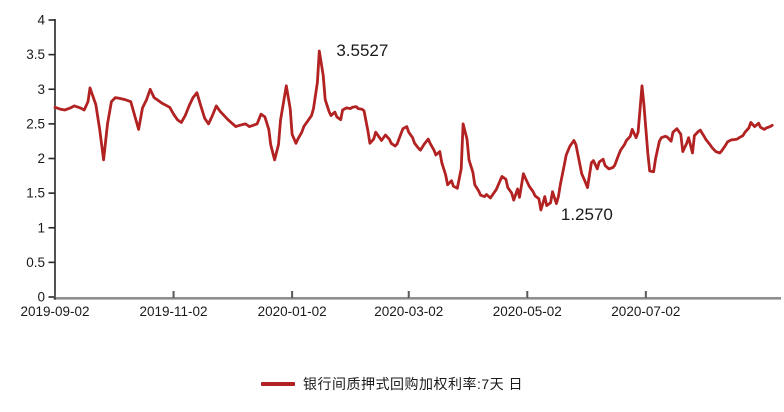 Image resolution: width=784 pixels, height=412 pixels. What do you see at coordinates (527, 311) in the screenshot?
I see `x-tick-label: 2020-05-02` at bounding box center [527, 311].